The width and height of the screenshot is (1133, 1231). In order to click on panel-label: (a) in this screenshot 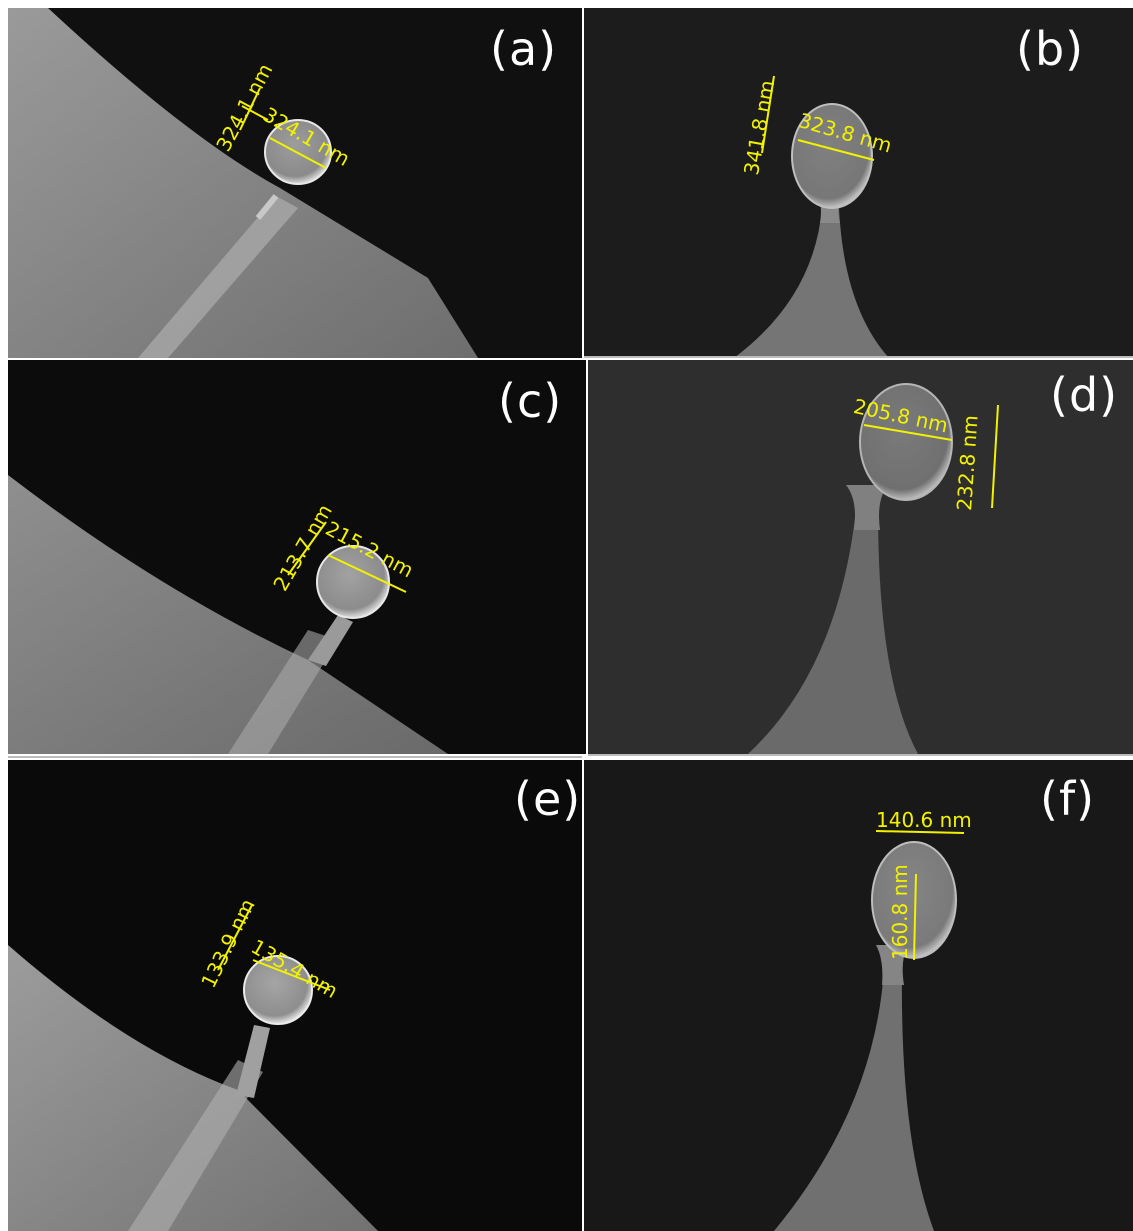, I will do `click(524, 49)`.